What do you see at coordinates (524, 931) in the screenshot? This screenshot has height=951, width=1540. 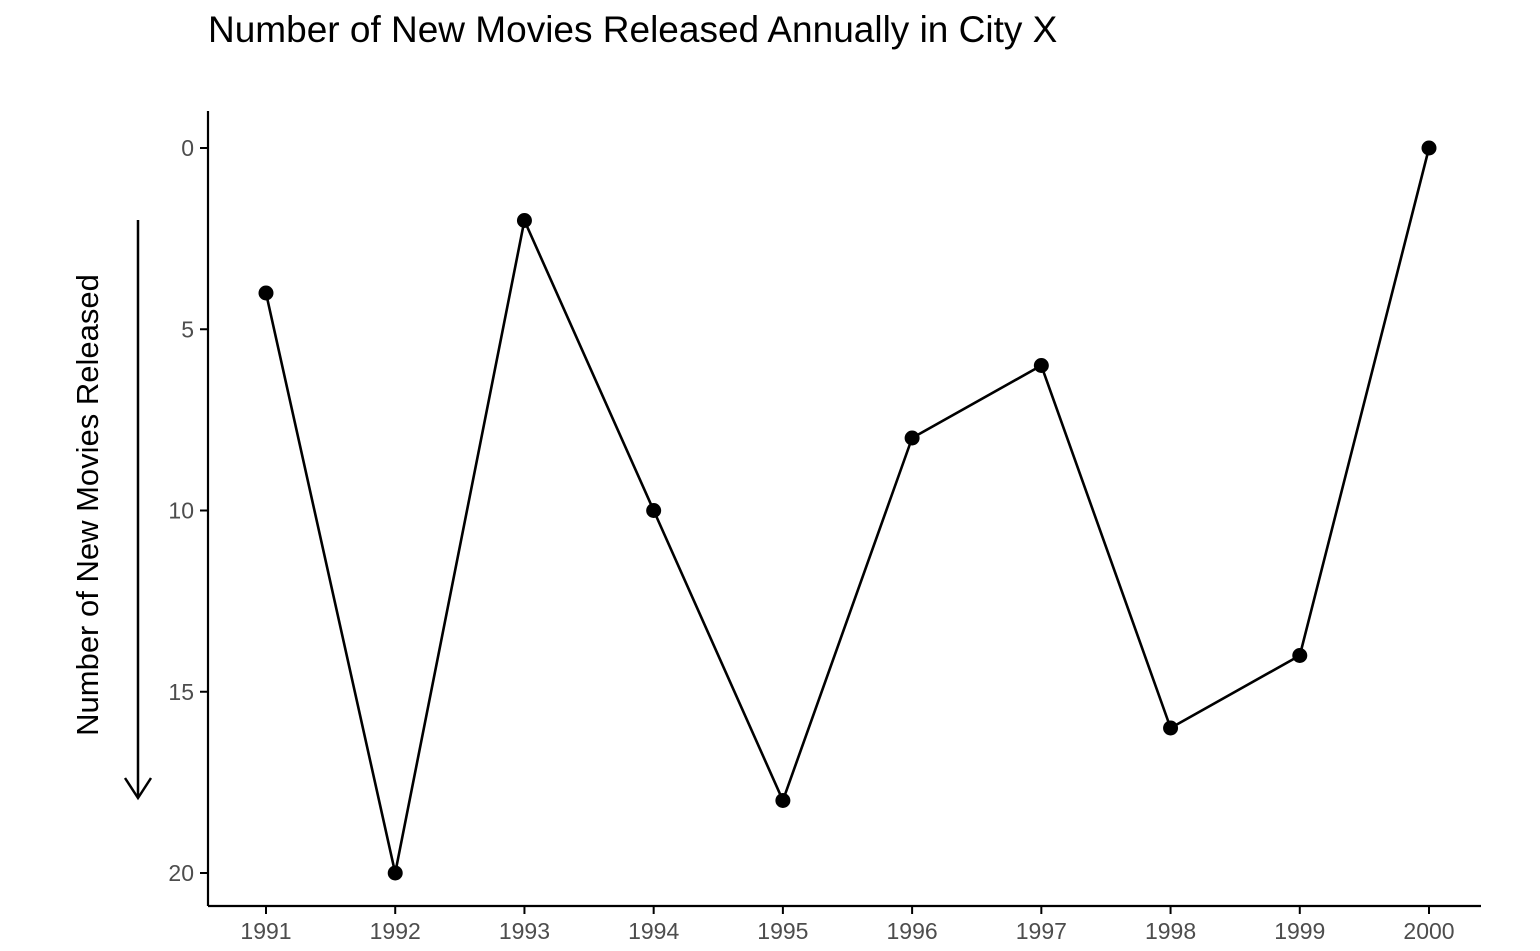 I see `x-tick-label: 1993` at bounding box center [524, 931].